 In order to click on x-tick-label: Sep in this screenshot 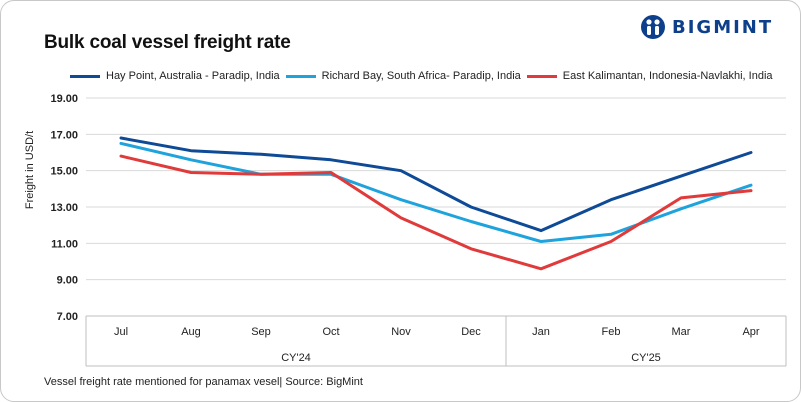, I will do `click(261, 332)`.